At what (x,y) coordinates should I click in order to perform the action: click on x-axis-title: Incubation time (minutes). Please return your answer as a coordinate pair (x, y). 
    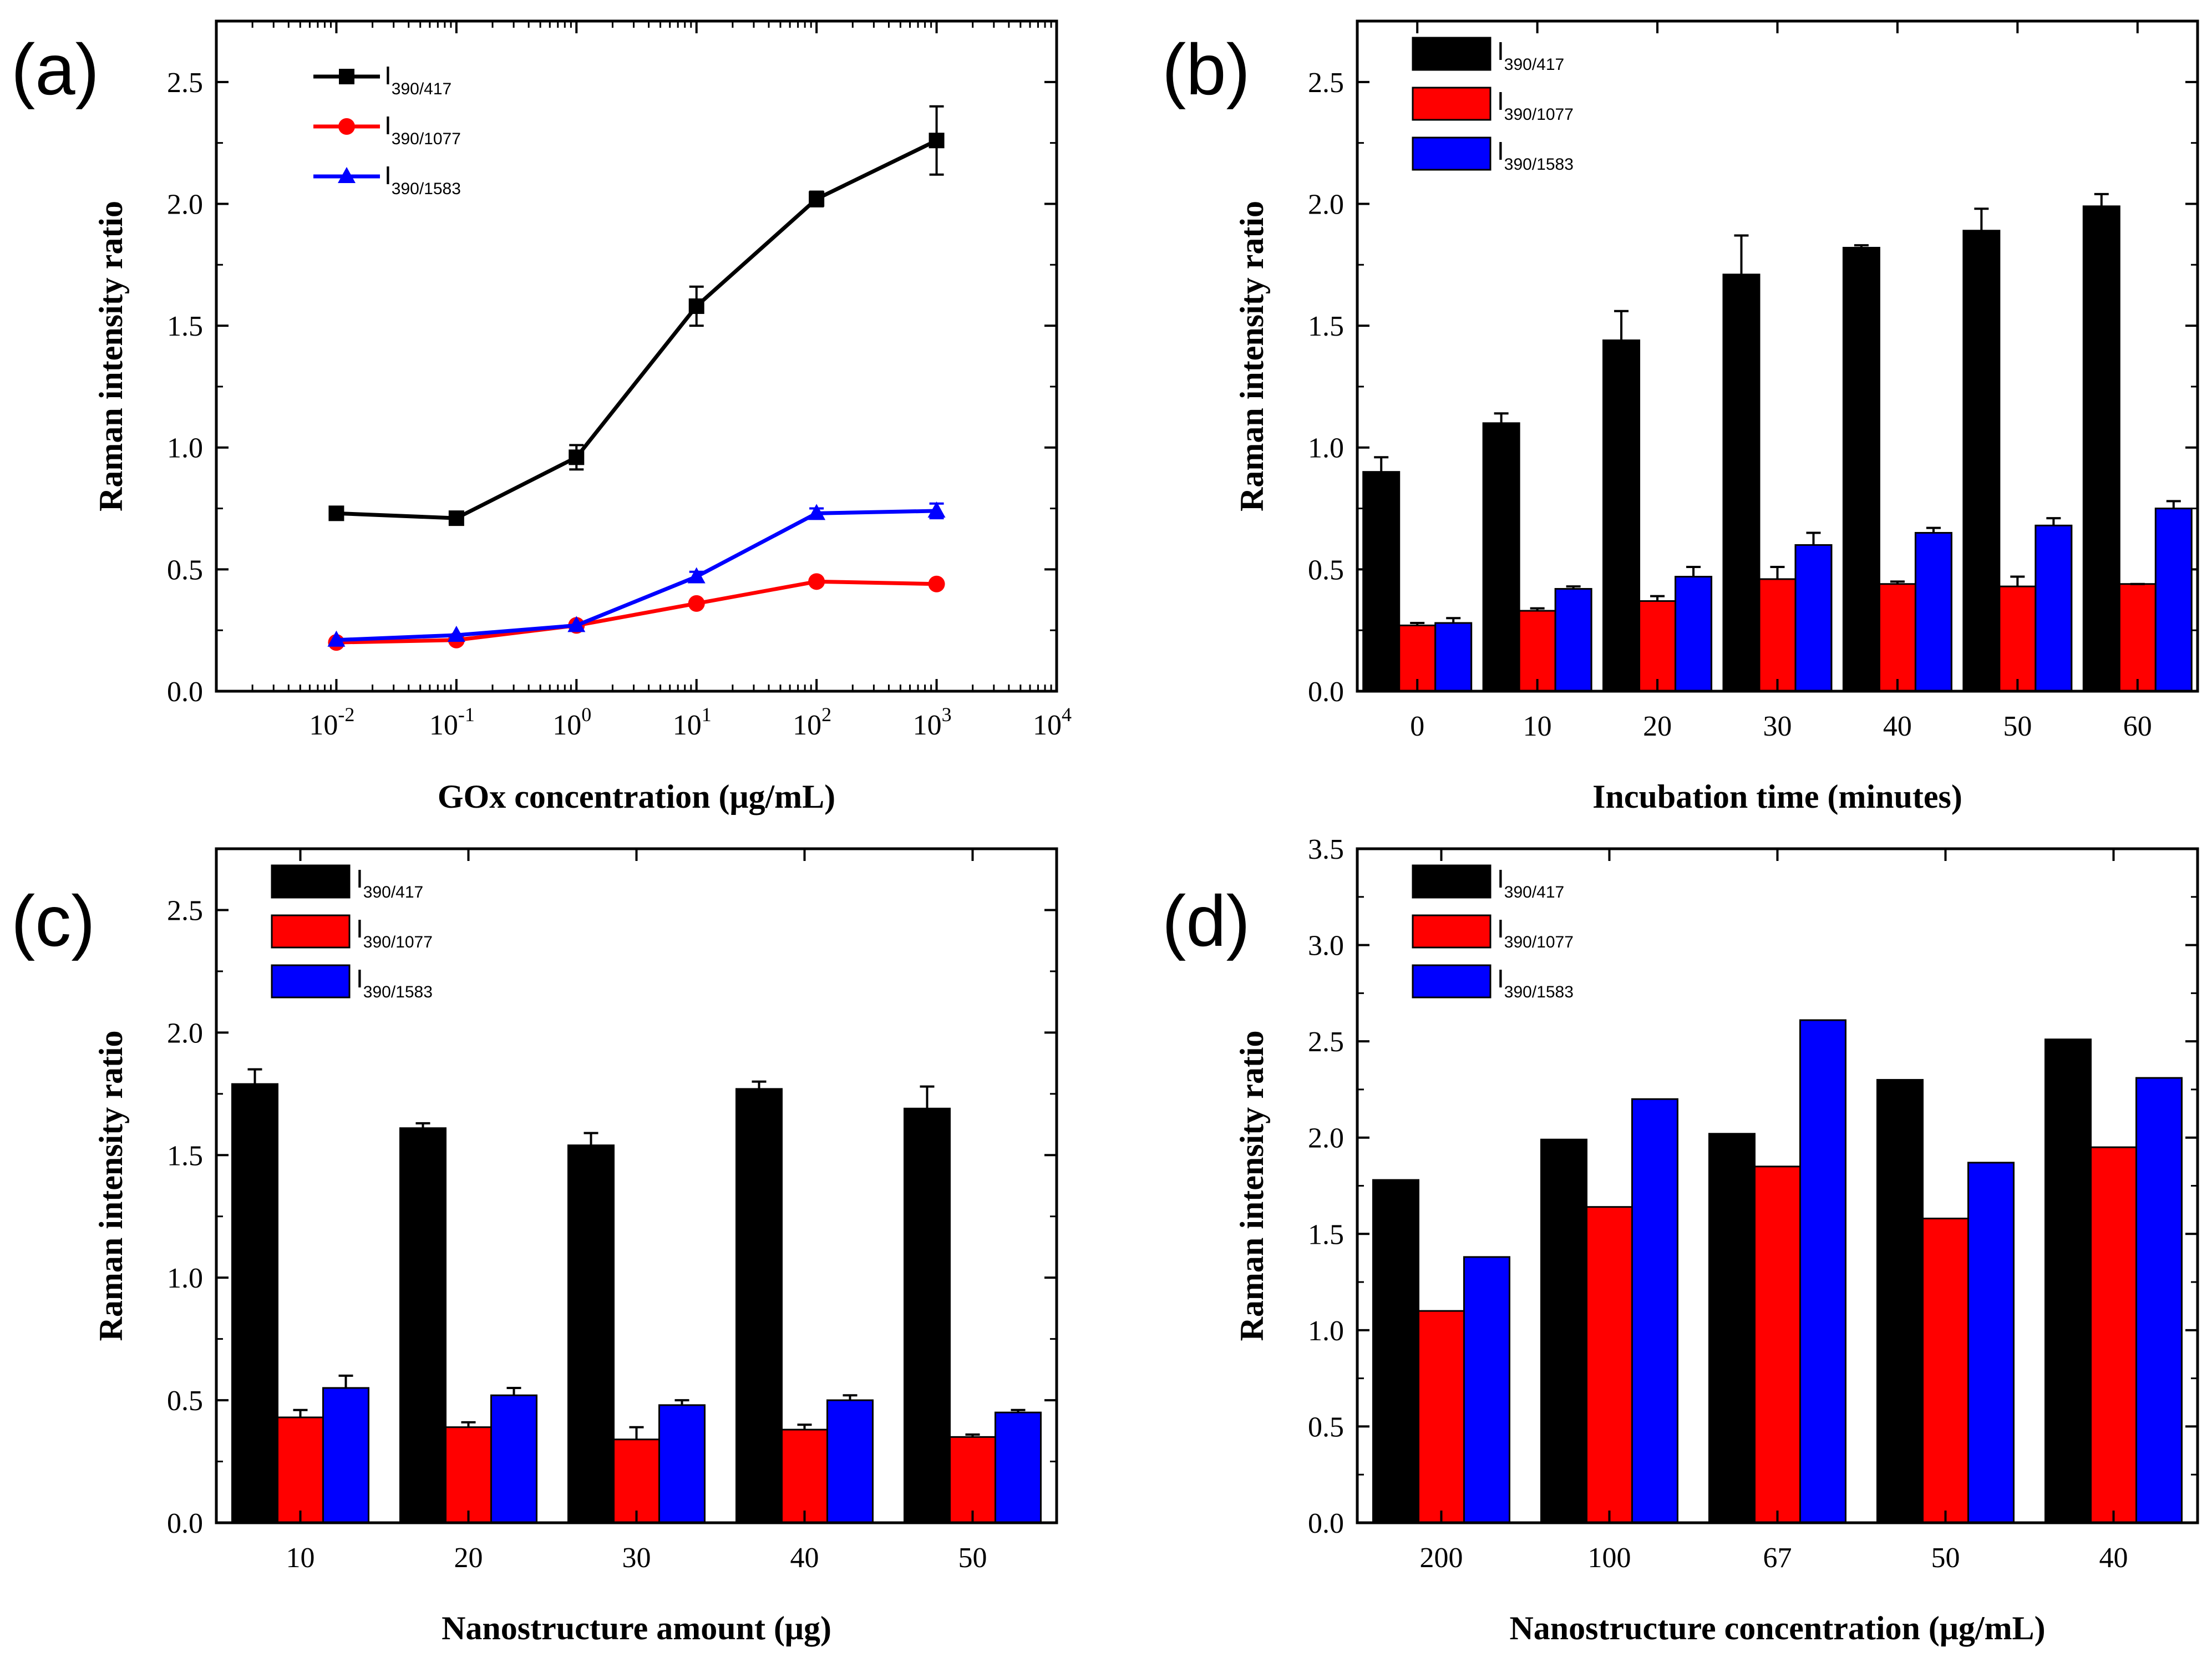
    Looking at the image, I should click on (1777, 796).